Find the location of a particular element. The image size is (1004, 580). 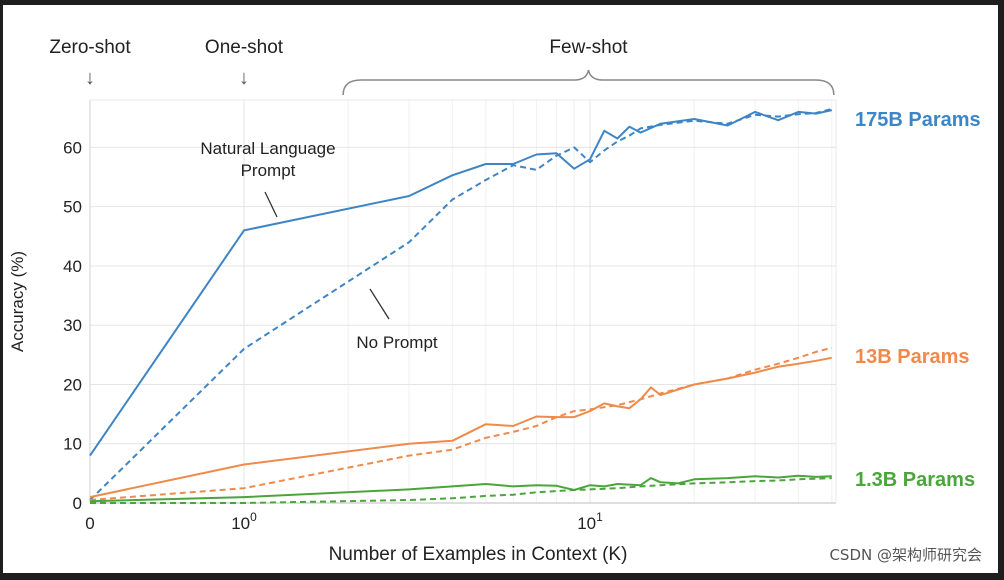

y-tick-label: 0 is located at coordinates (77, 503).